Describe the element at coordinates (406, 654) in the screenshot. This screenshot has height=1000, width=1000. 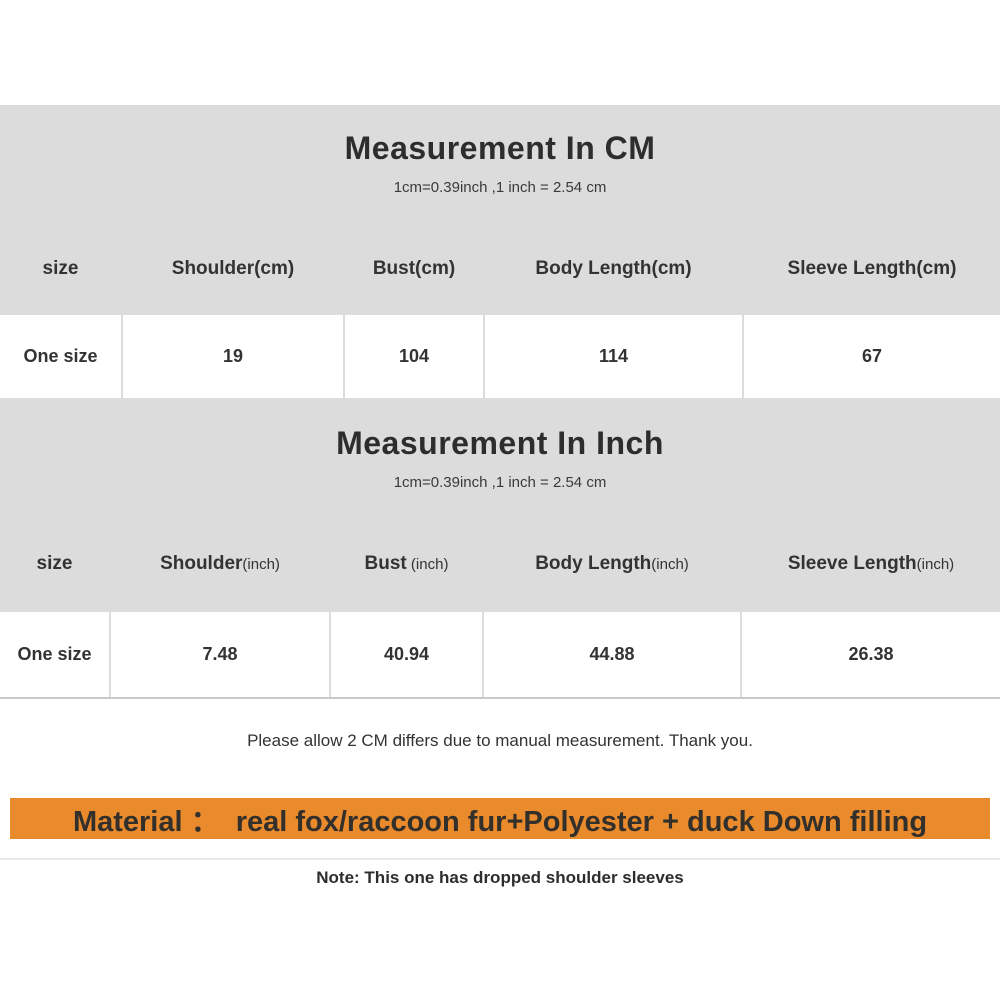
I see `inch-cell-bust: 40.94` at that location.